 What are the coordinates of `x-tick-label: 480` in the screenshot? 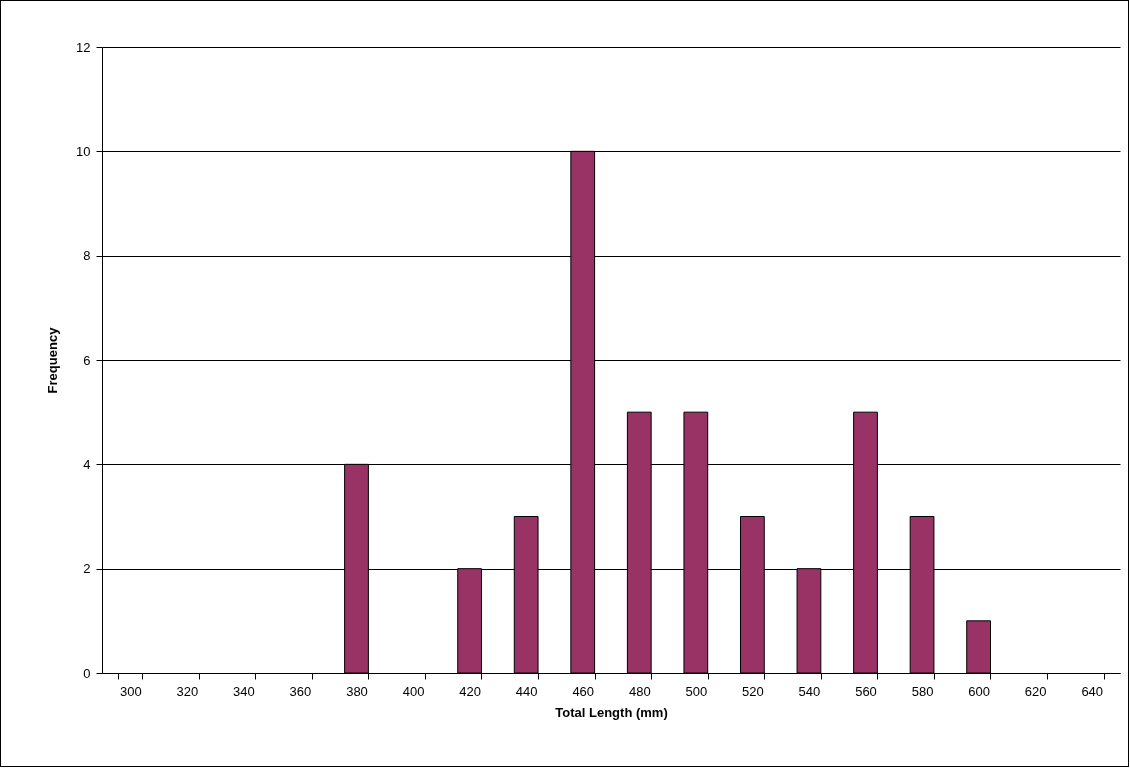 It's located at (639, 691).